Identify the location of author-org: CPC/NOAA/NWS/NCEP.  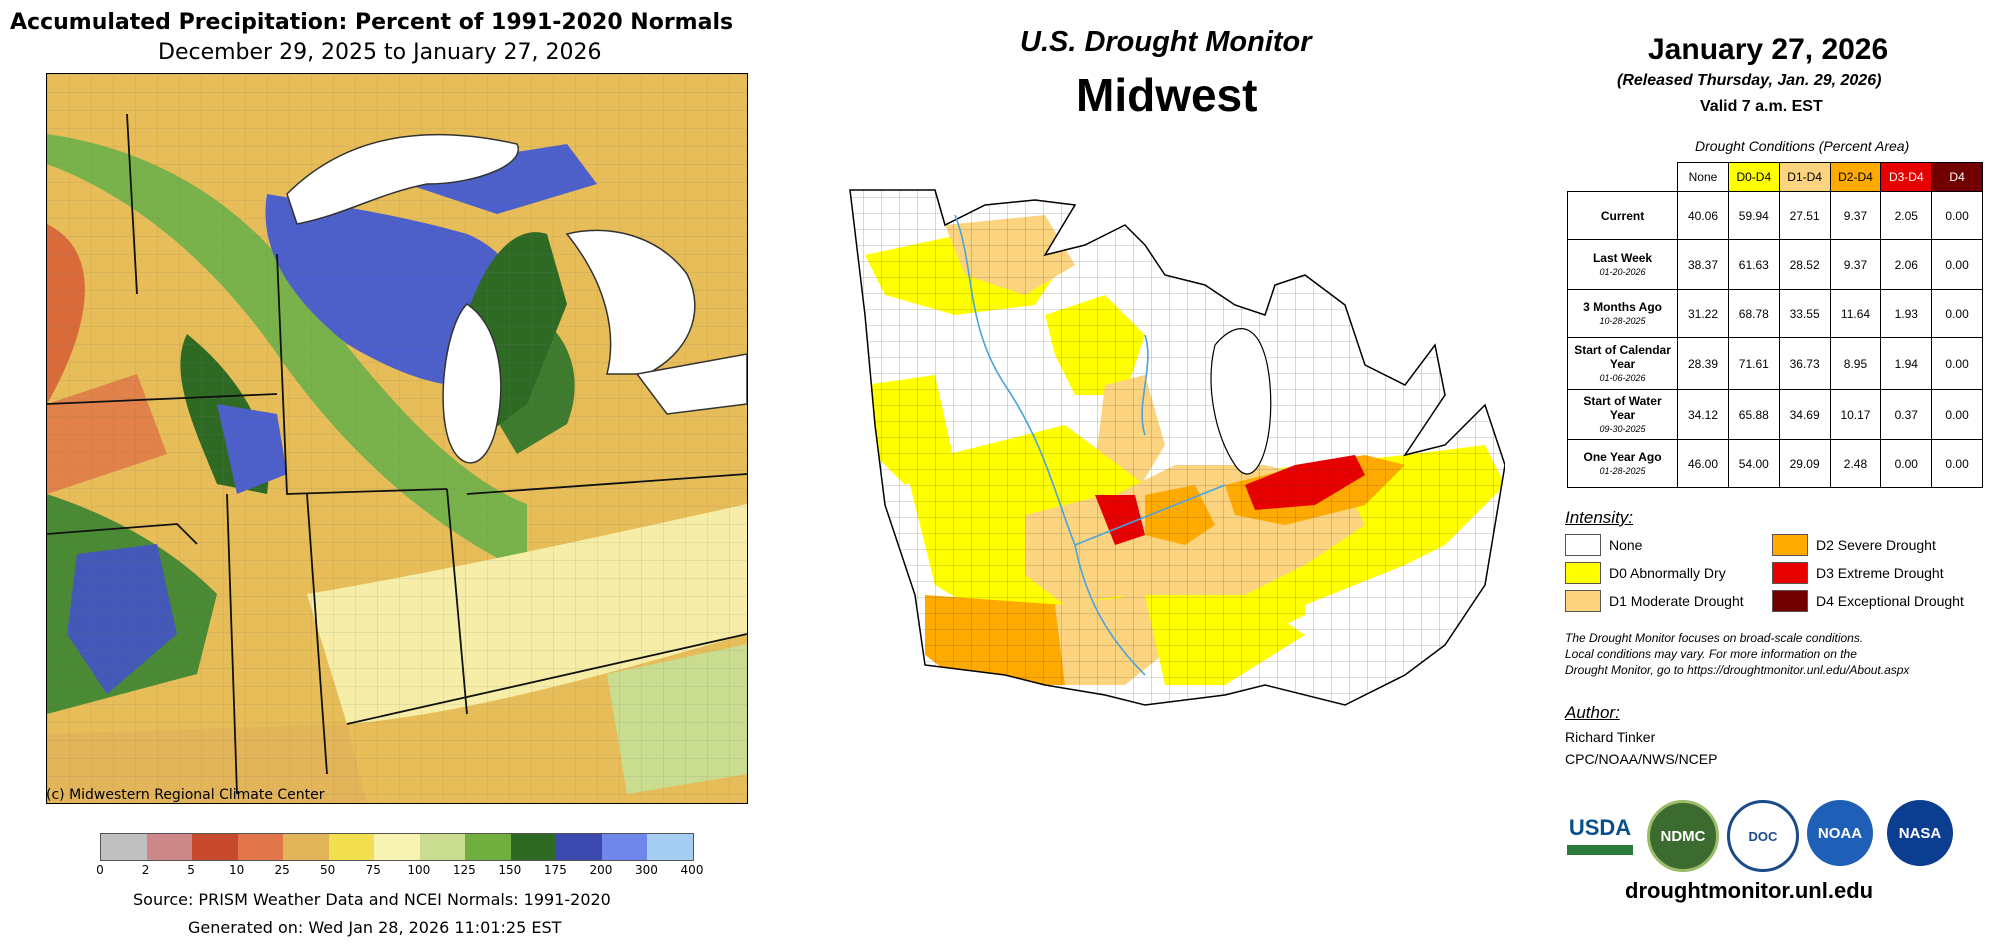
(1641, 759).